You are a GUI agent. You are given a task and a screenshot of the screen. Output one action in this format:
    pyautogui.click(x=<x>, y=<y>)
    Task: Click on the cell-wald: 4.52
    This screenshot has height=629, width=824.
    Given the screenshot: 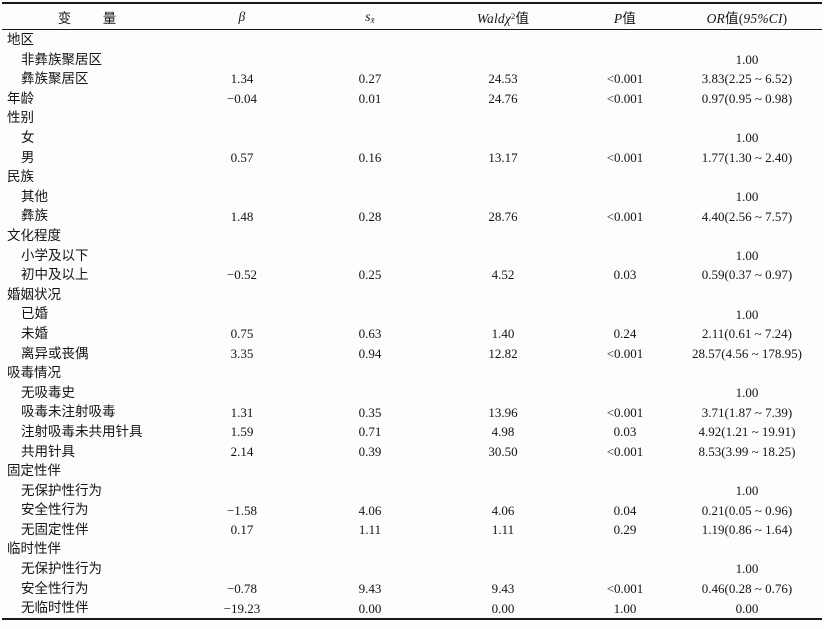 What is the action you would take?
    pyautogui.click(x=503, y=275)
    